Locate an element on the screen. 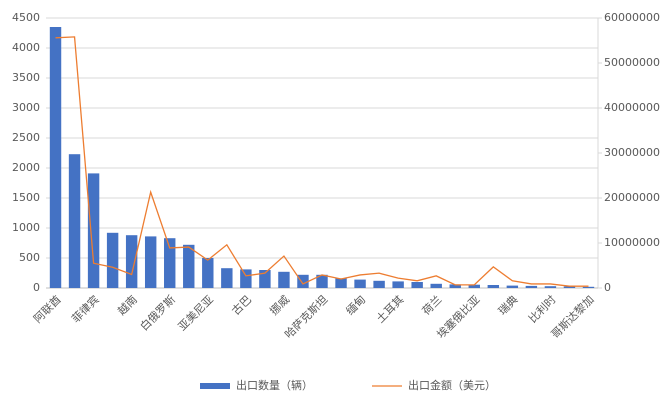 The width and height of the screenshot is (668, 403). y-tick-label: 0 is located at coordinates (36, 287).